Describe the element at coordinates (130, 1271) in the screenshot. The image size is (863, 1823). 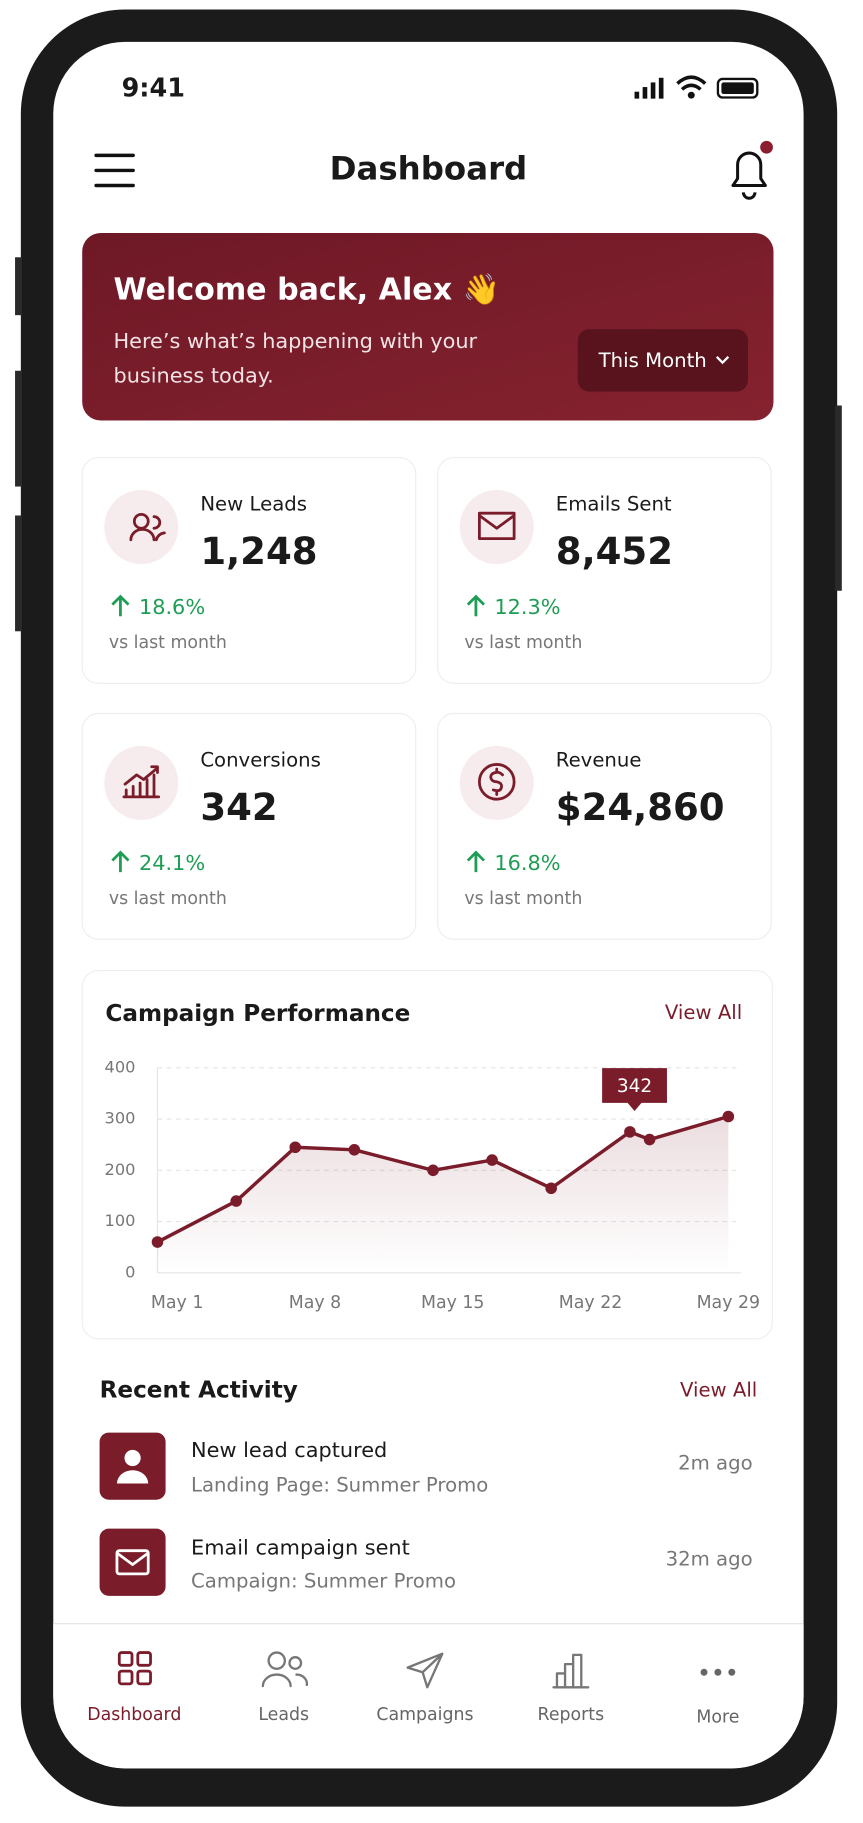
I see `y-tick-label: 0` at that location.